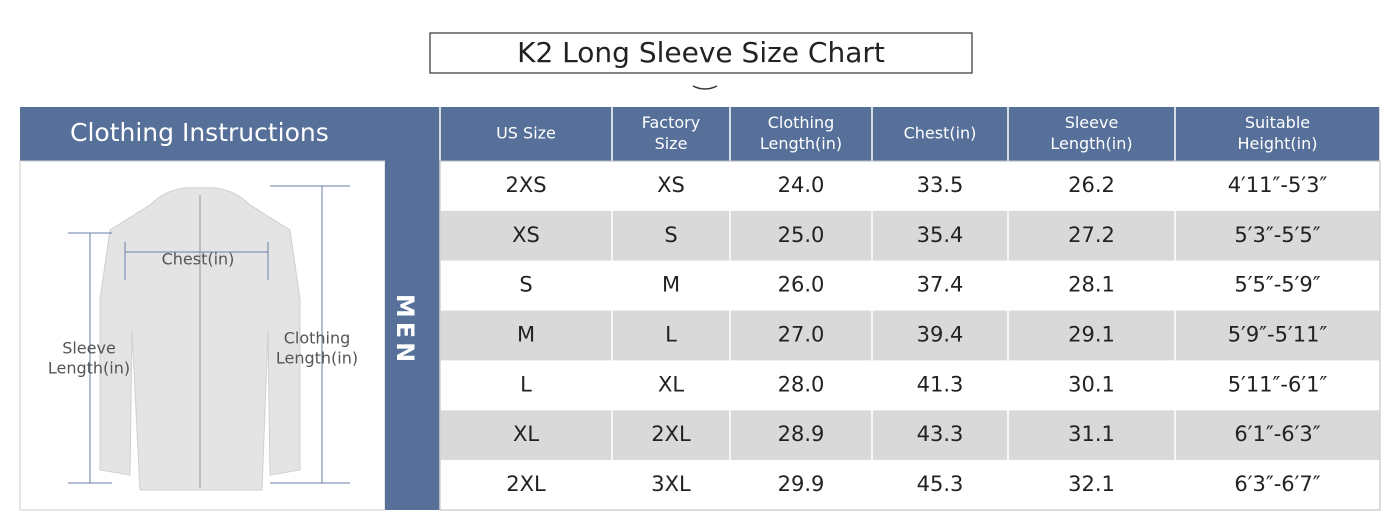  What do you see at coordinates (940, 335) in the screenshot?
I see `cell: 39.4` at bounding box center [940, 335].